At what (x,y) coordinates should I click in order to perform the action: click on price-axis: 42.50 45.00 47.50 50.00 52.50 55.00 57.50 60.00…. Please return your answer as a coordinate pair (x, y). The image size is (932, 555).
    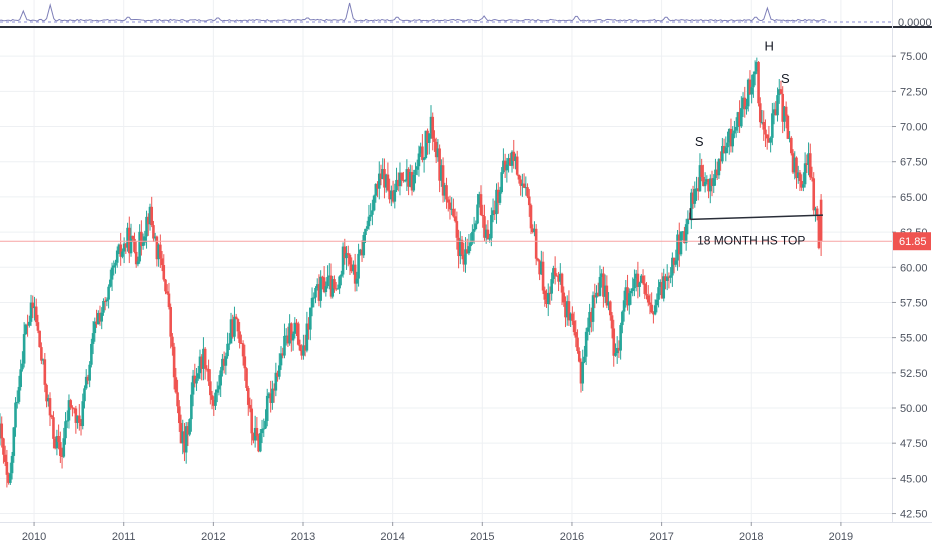
    Looking at the image, I should click on (910, 261).